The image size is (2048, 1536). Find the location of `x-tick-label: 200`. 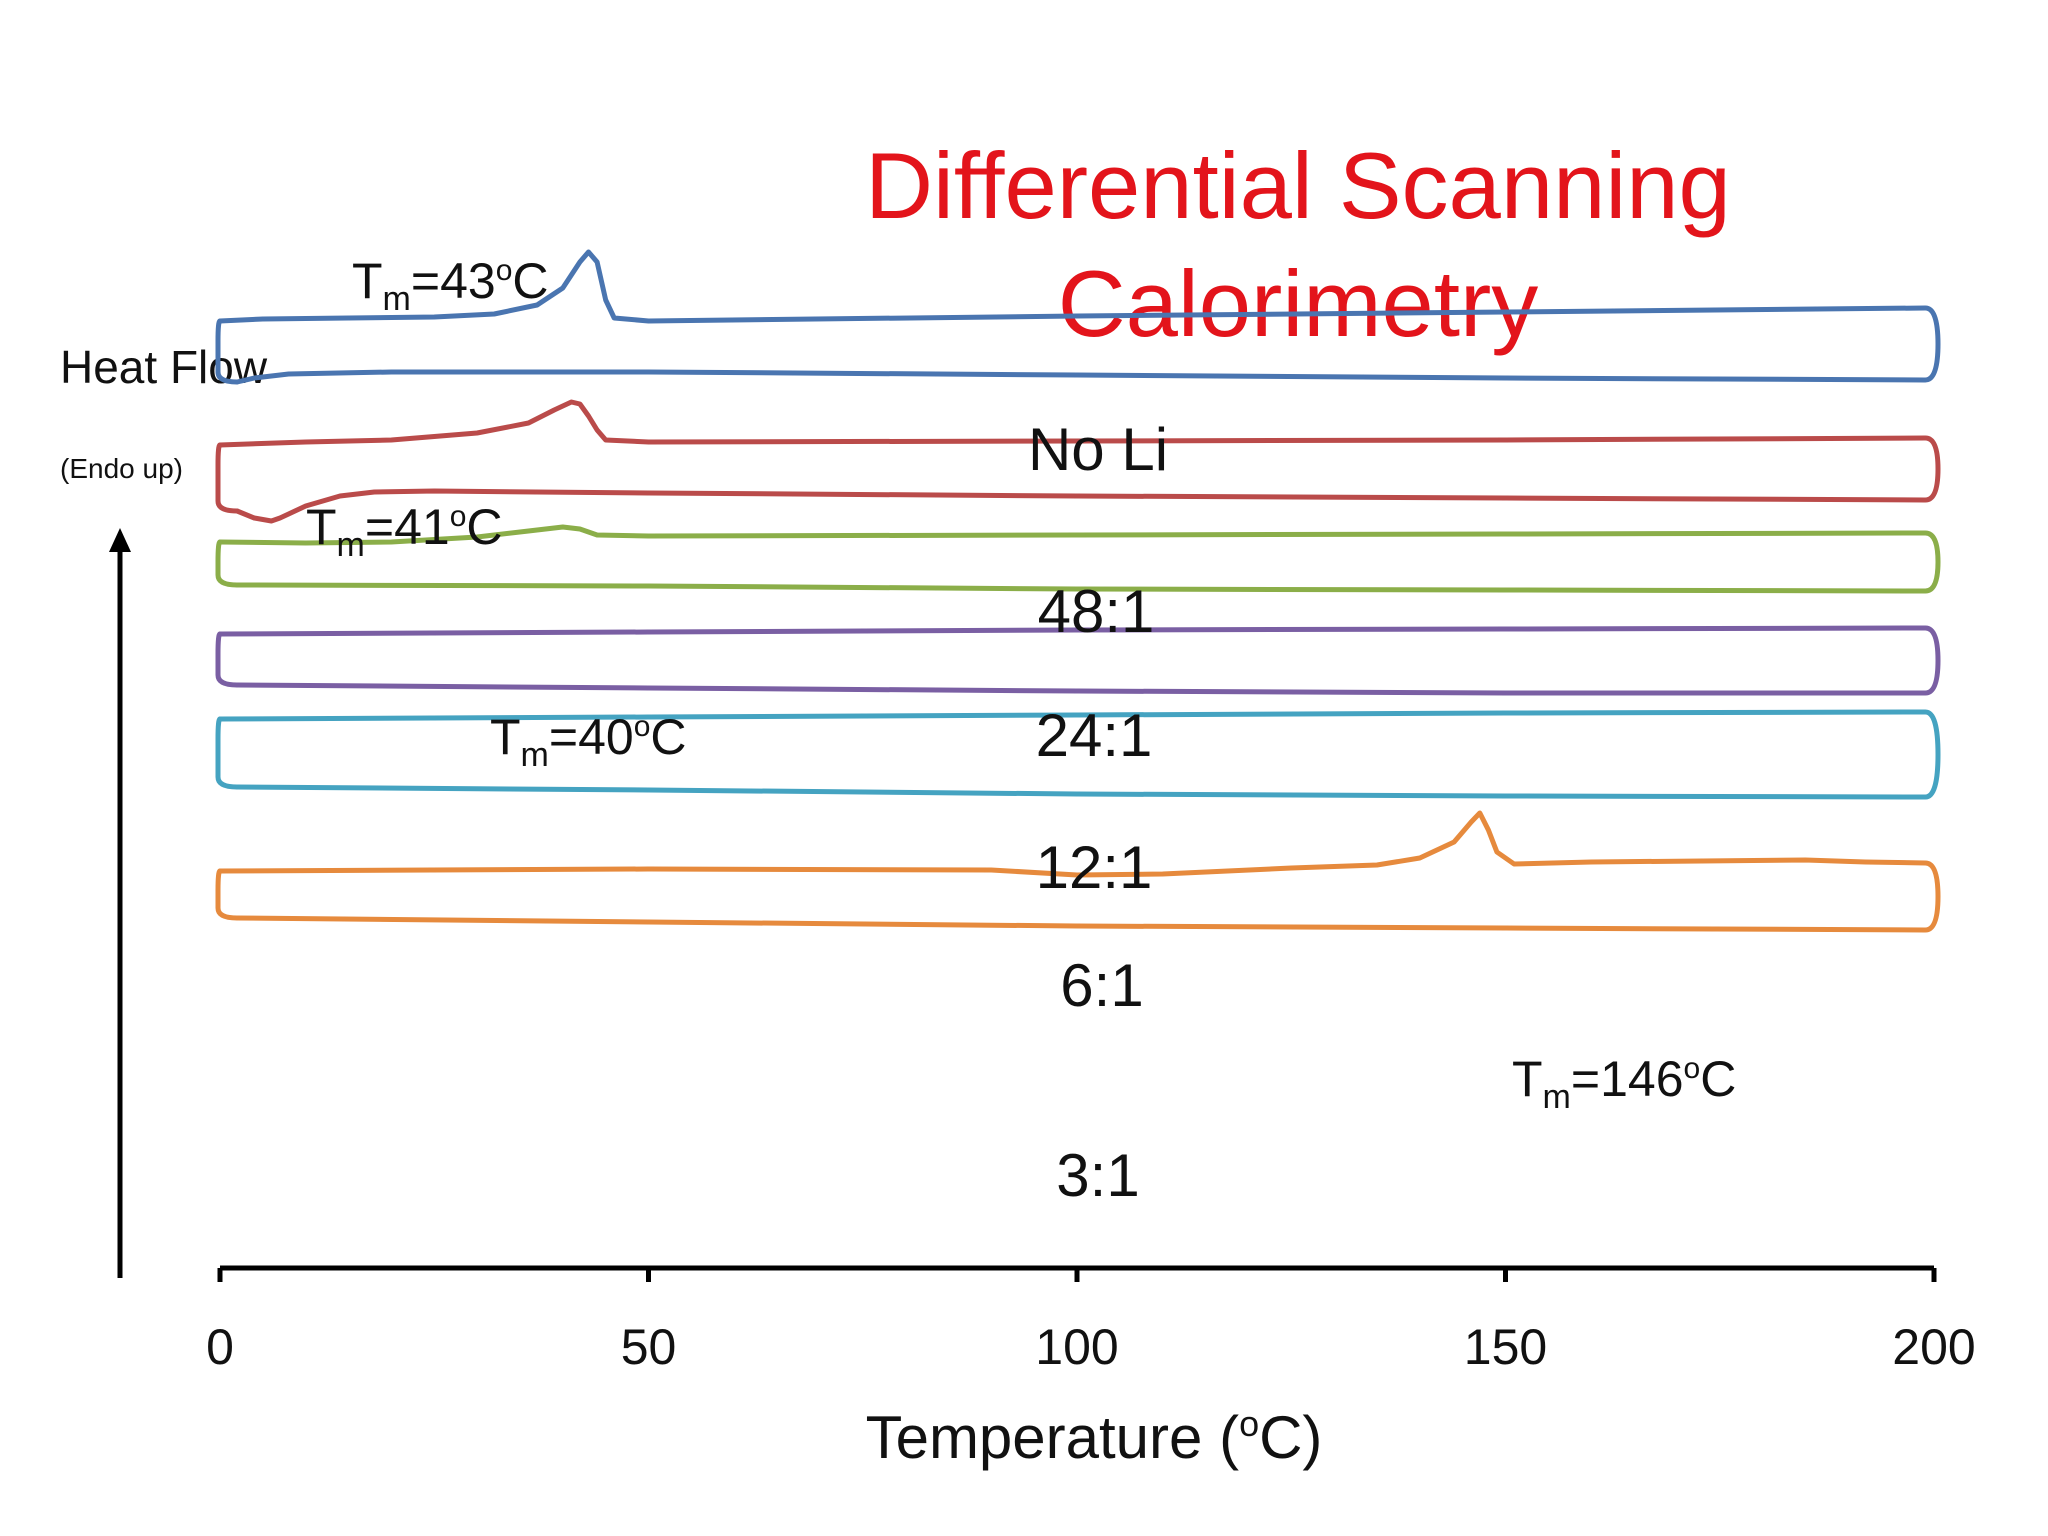

x-tick-label: 200 is located at coordinates (1933, 1347).